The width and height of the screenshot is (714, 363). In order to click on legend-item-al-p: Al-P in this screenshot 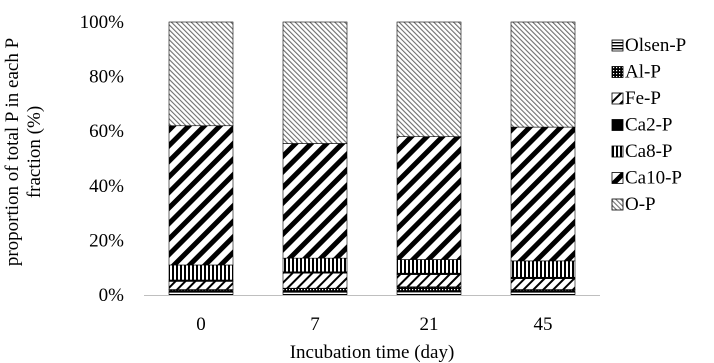, I will do `click(636, 72)`.